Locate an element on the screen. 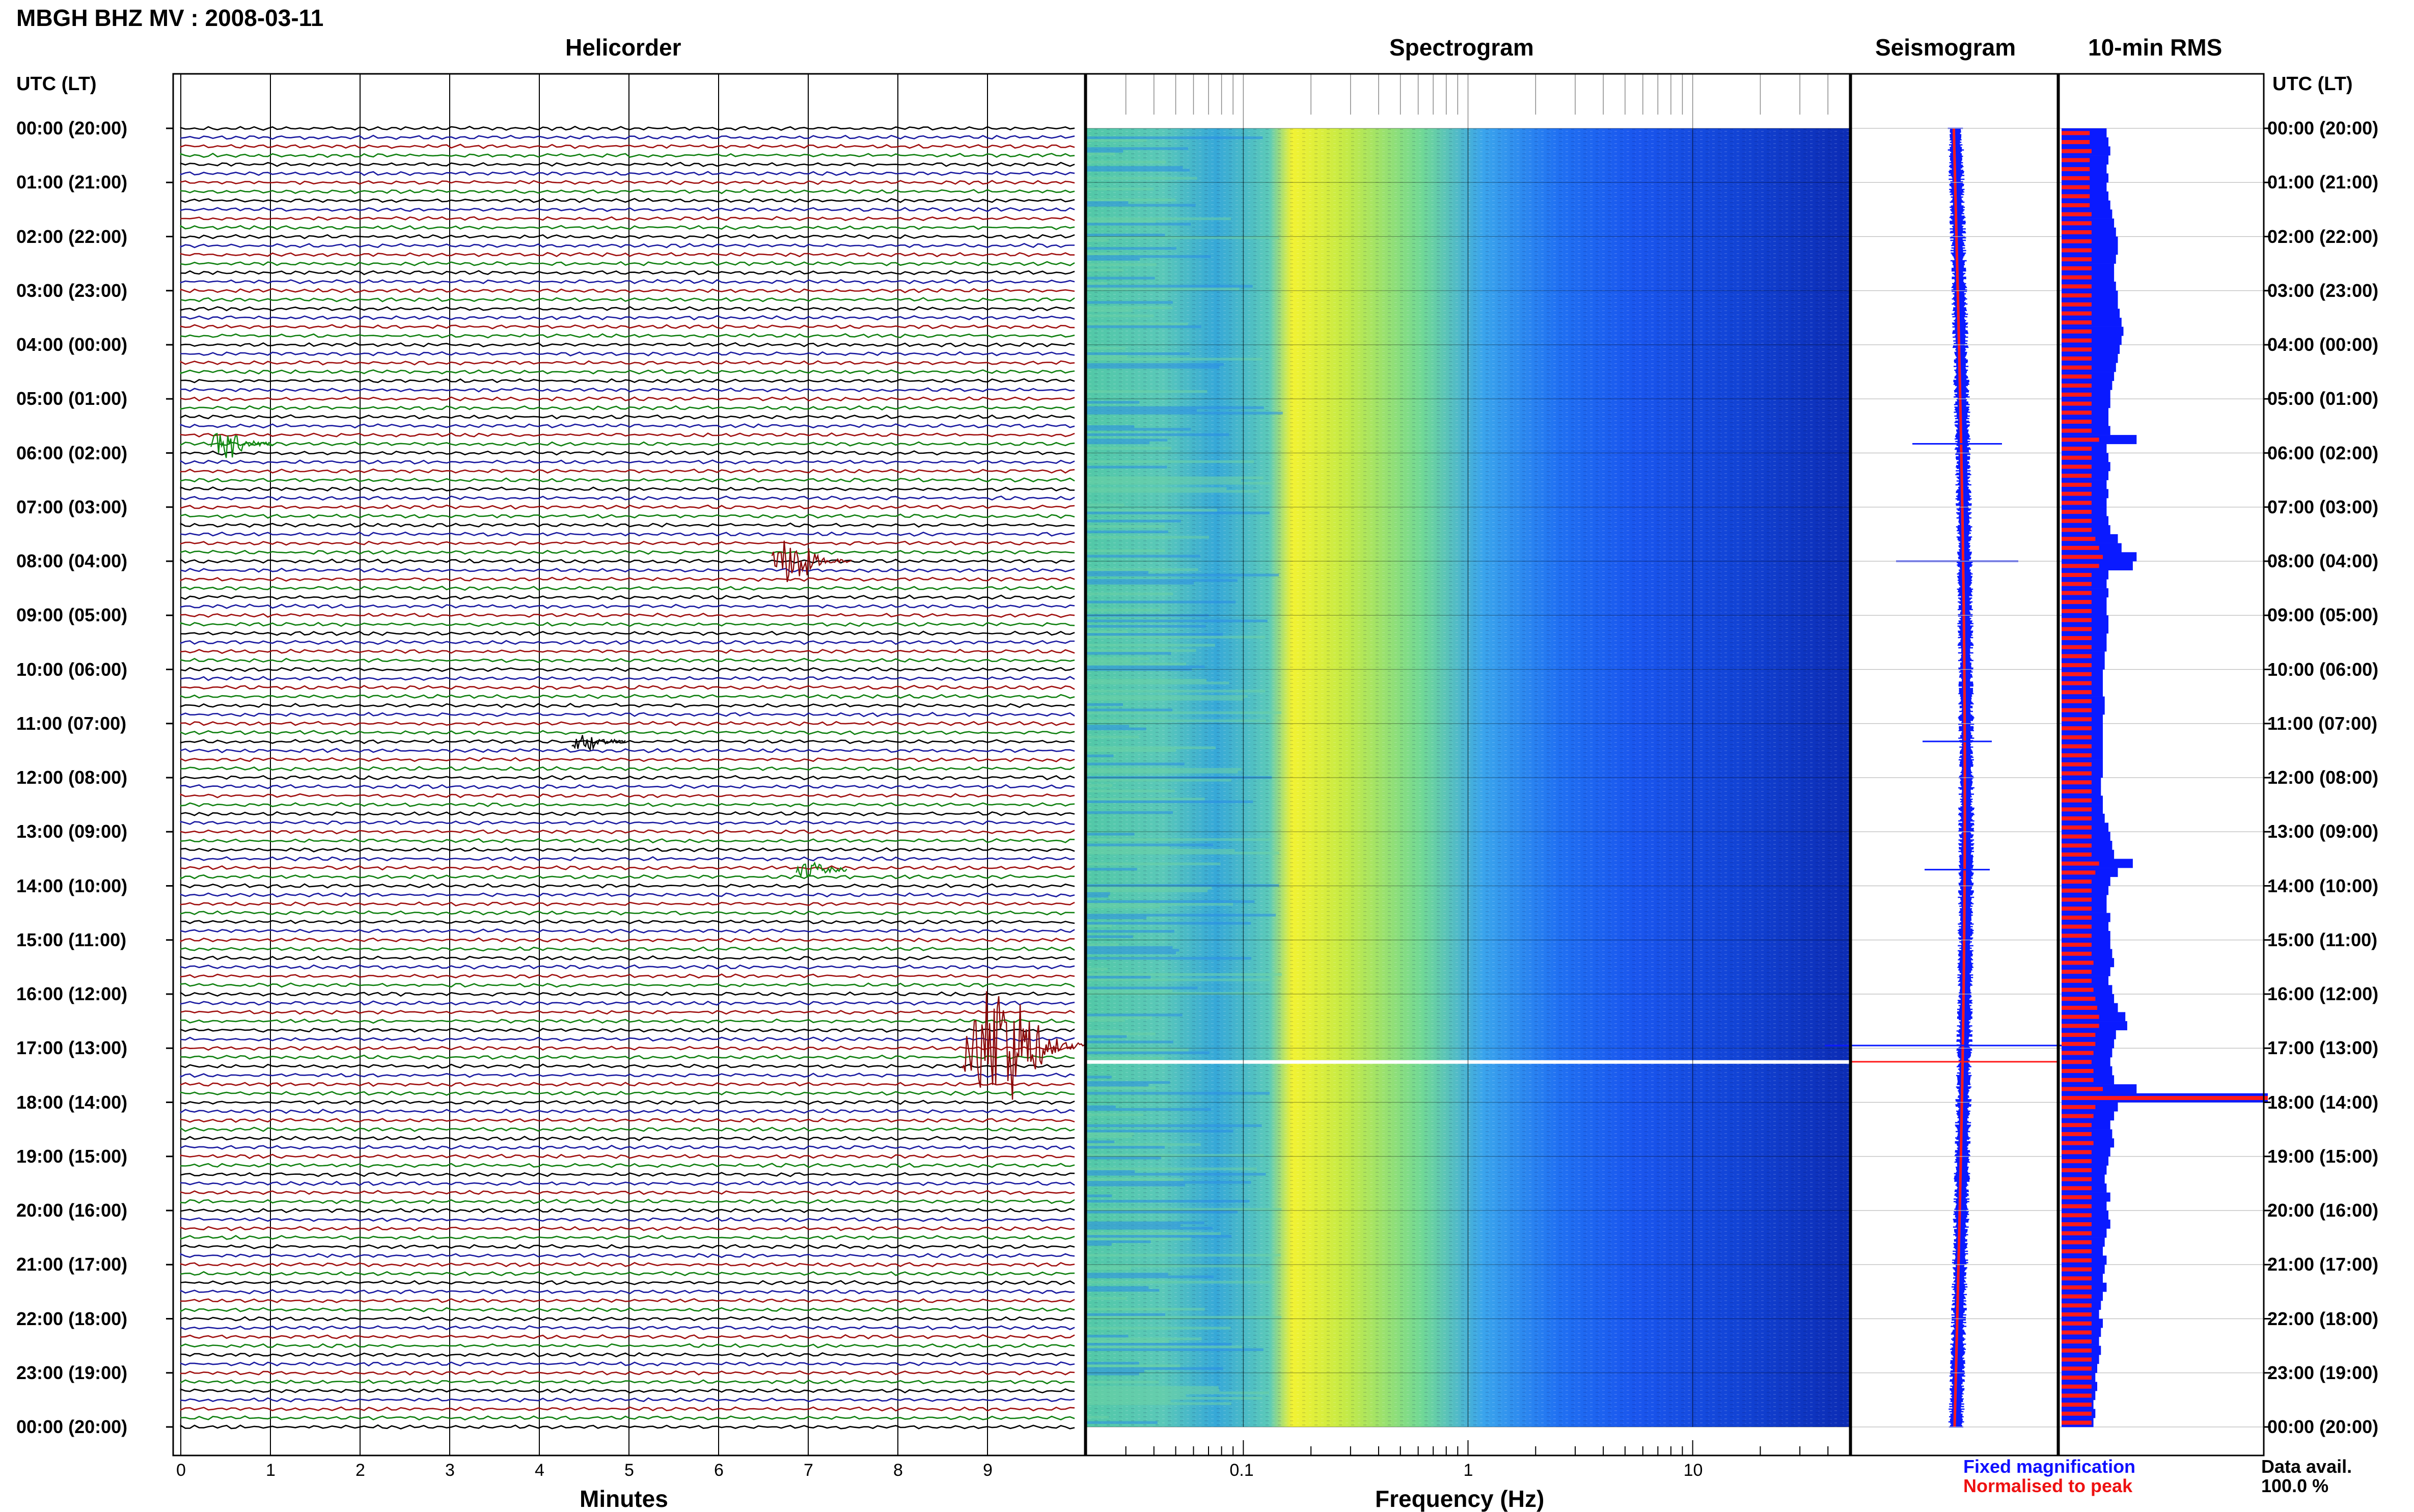 This screenshot has height=1512, width=2414. time-label-left: 21:00 (17:00) is located at coordinates (72, 1264).